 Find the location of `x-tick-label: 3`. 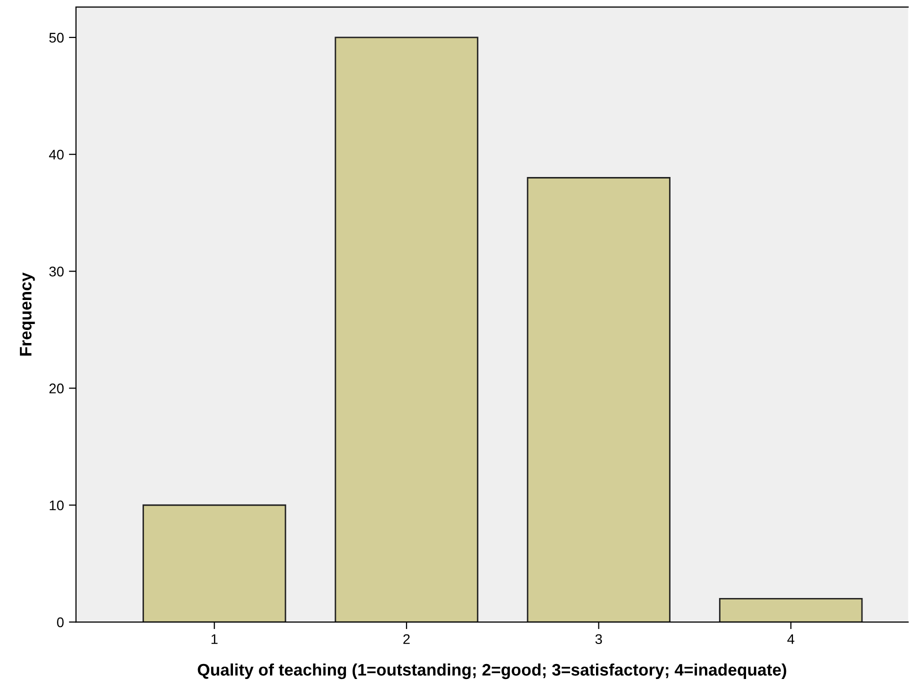

x-tick-label: 3 is located at coordinates (598, 639).